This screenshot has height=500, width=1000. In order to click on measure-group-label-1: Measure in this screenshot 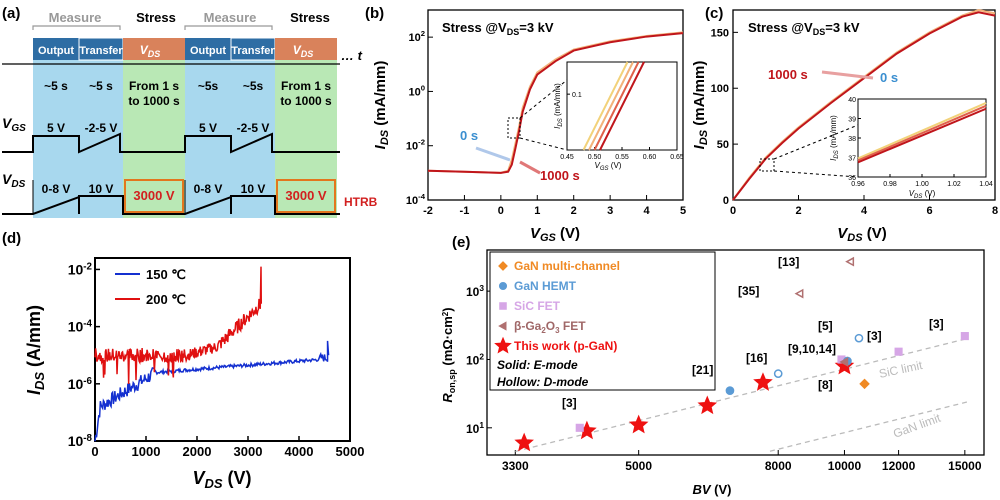, I will do `click(75, 17)`.